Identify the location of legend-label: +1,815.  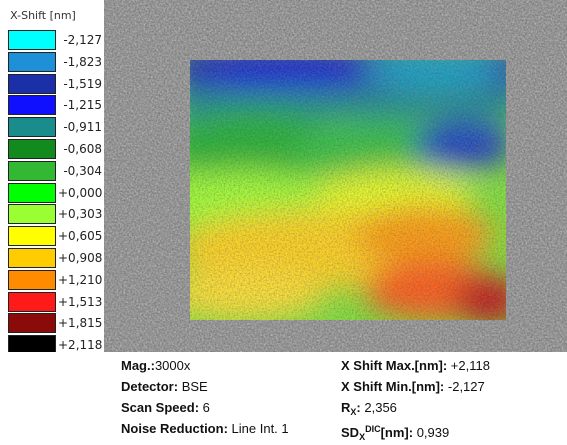
(80, 323).